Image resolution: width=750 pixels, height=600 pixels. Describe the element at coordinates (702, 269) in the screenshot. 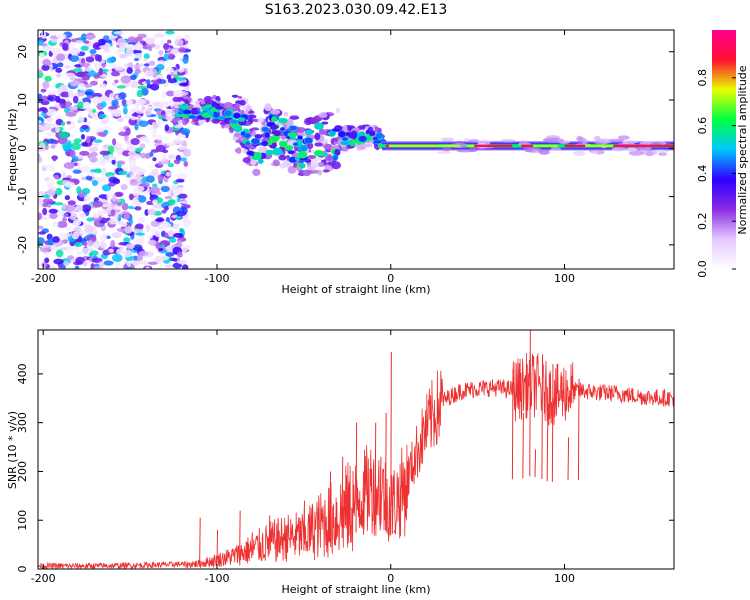

I see `colorbar-tick-label: 0.0` at that location.